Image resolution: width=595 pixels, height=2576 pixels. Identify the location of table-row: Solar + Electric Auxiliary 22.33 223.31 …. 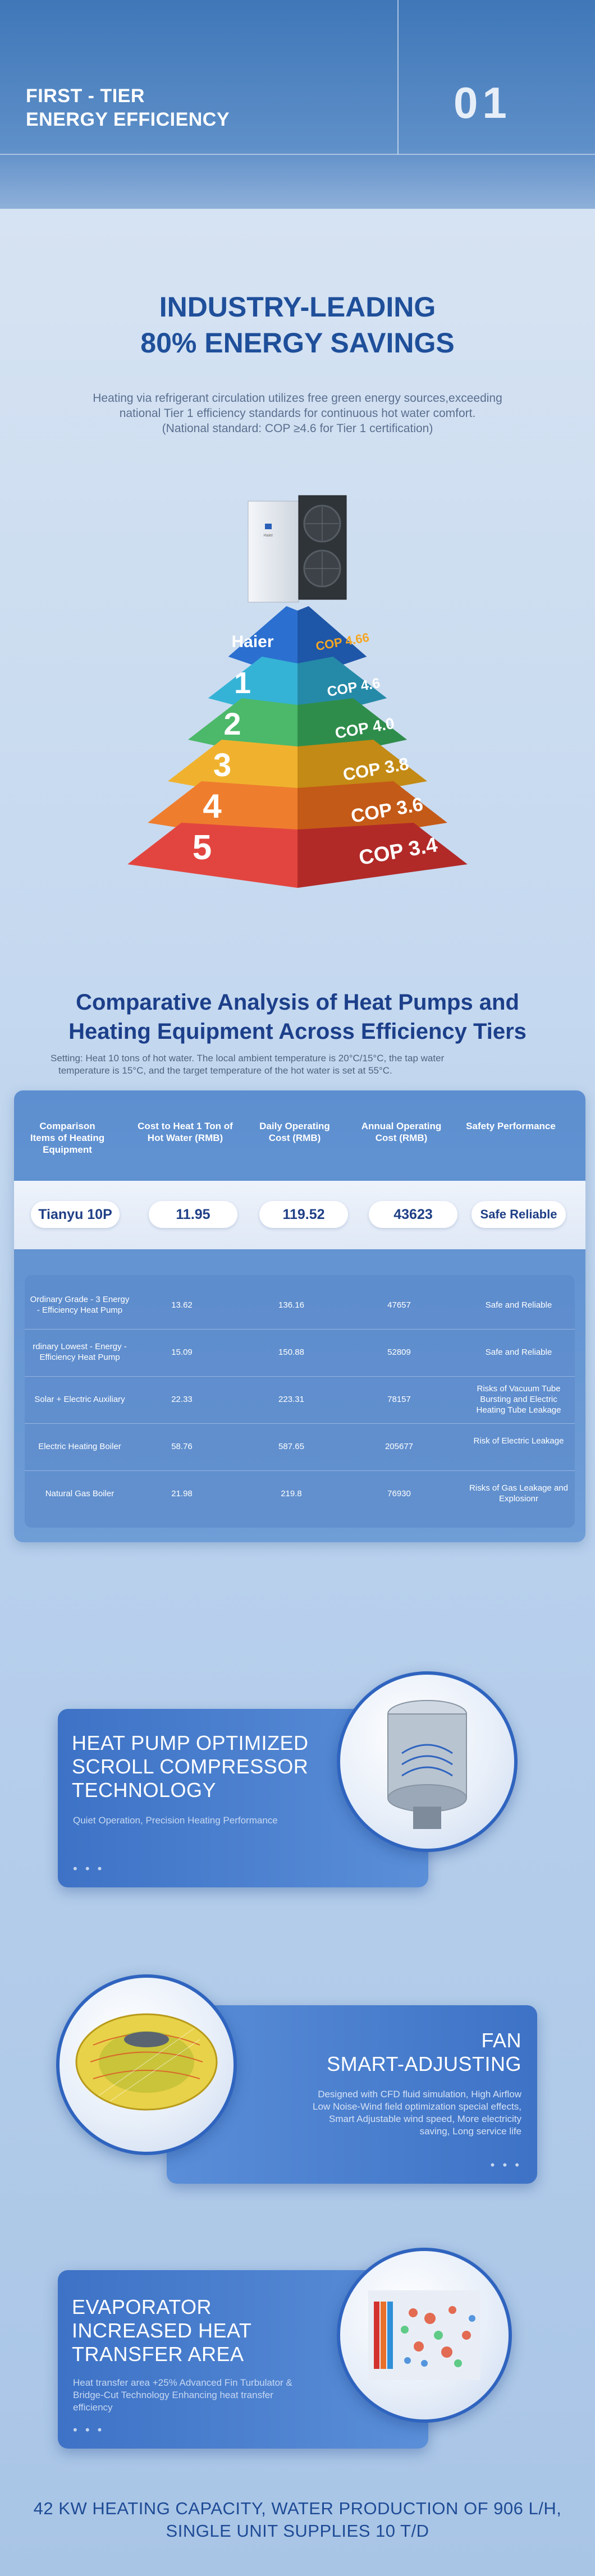
(300, 1400).